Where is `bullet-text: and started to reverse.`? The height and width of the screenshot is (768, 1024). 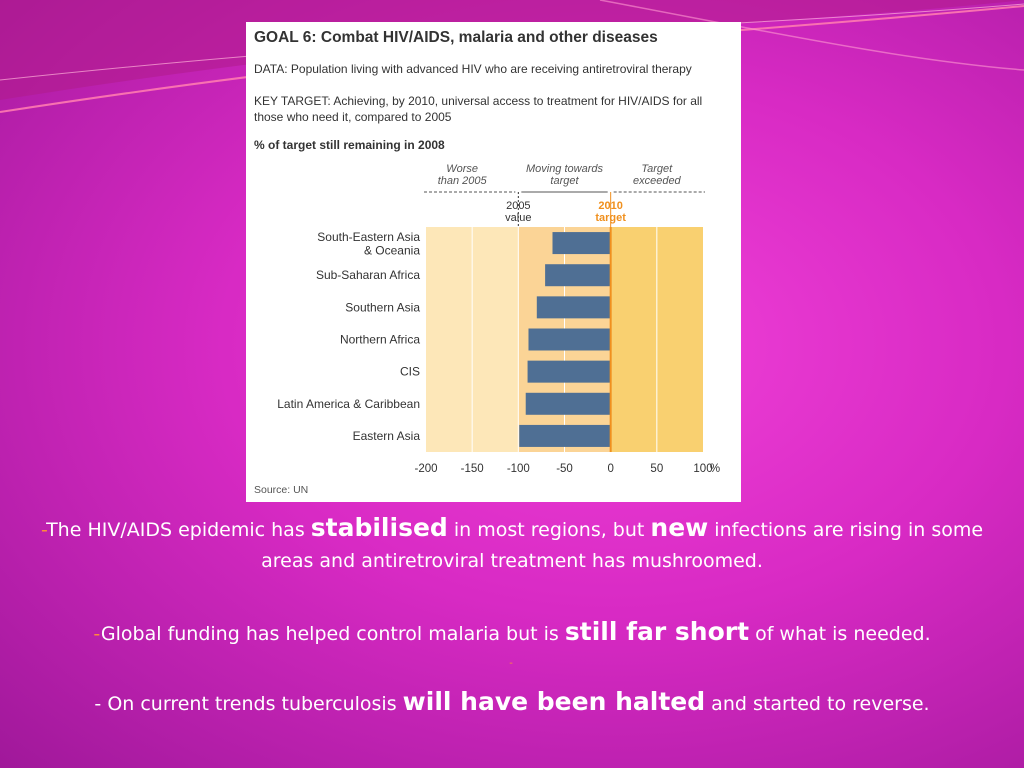 bullet-text: and started to reverse. is located at coordinates (817, 704).